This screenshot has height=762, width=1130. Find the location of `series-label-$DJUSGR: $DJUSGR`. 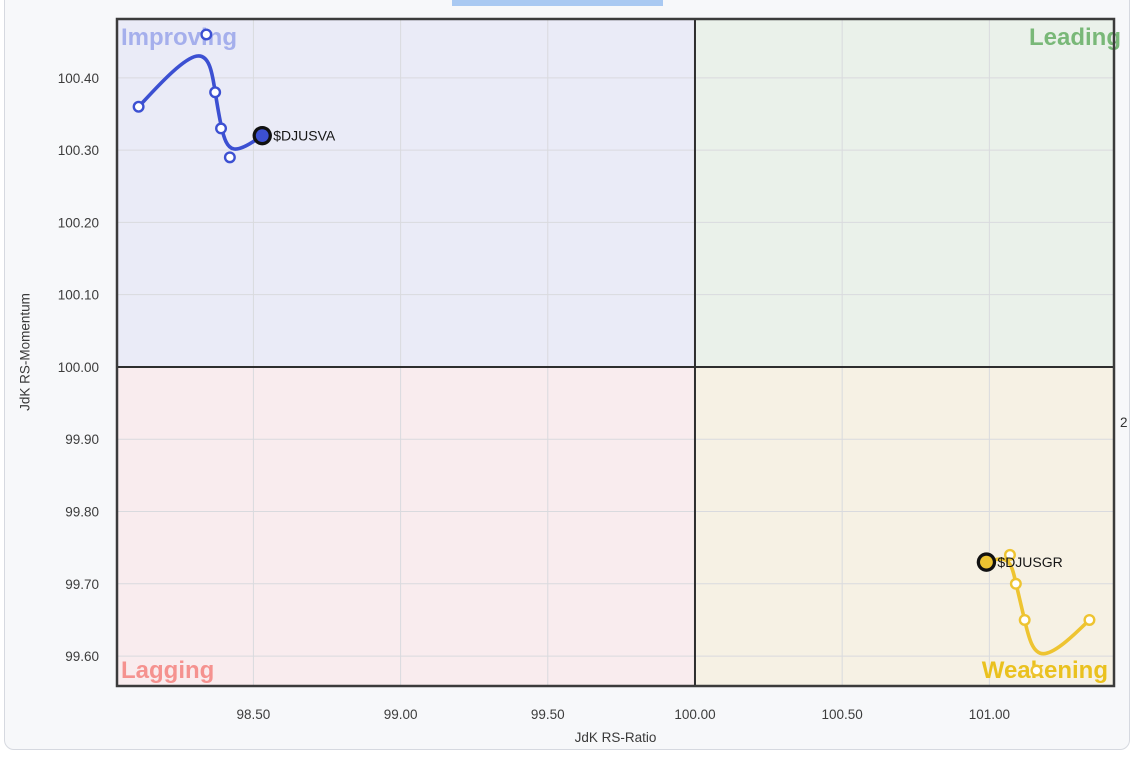

series-label-$DJUSGR: $DJUSGR is located at coordinates (1029, 562).